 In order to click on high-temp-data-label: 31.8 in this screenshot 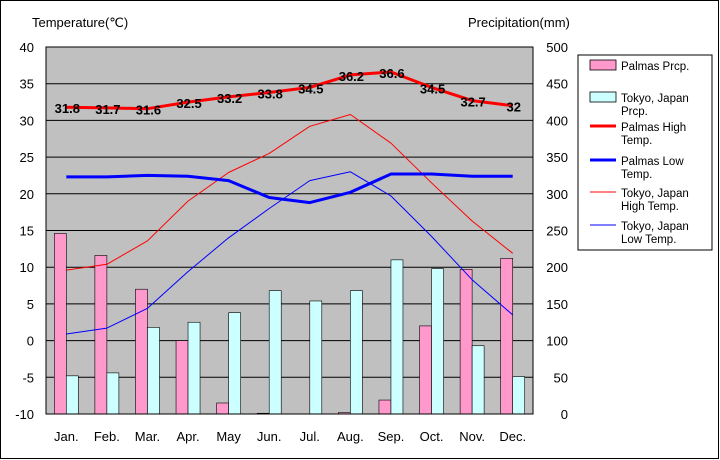, I will do `click(67, 108)`.